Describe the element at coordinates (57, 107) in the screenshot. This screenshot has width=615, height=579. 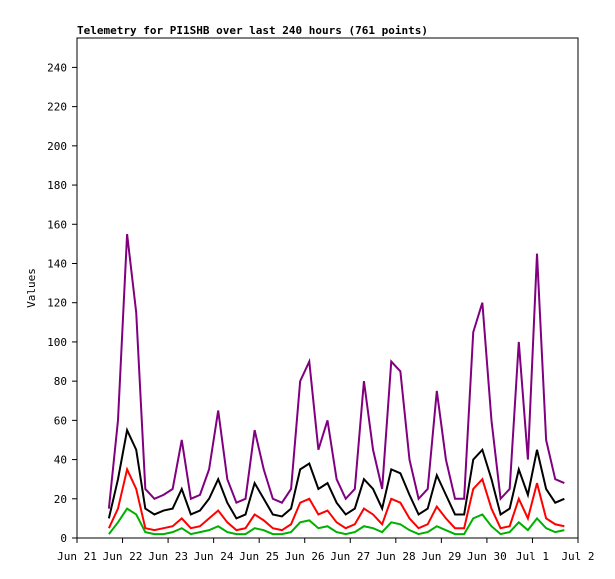
I see `y-tick-label: 220` at that location.